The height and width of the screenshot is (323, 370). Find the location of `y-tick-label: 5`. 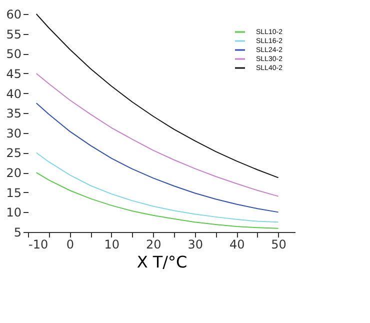

y-tick-label: 5 is located at coordinates (18, 233).